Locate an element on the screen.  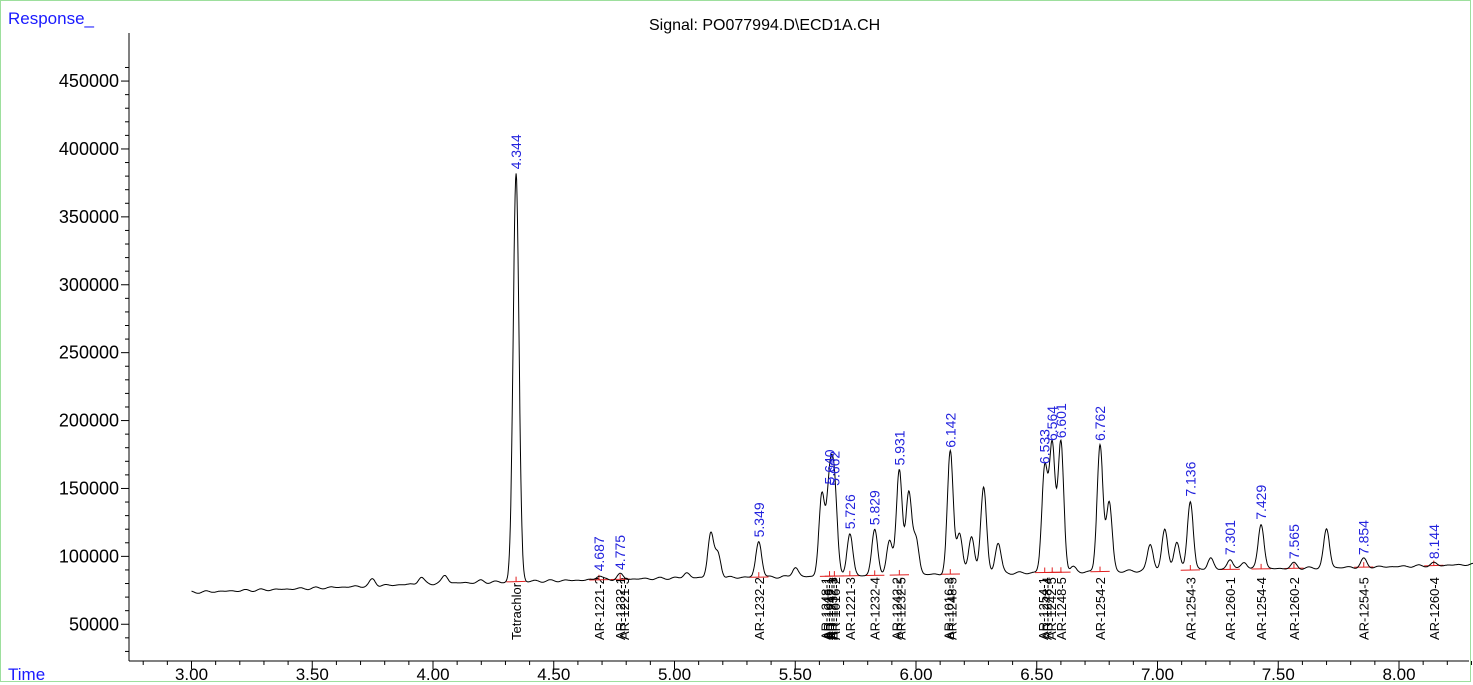
y-tick-label: 450000 is located at coordinates (89, 81).